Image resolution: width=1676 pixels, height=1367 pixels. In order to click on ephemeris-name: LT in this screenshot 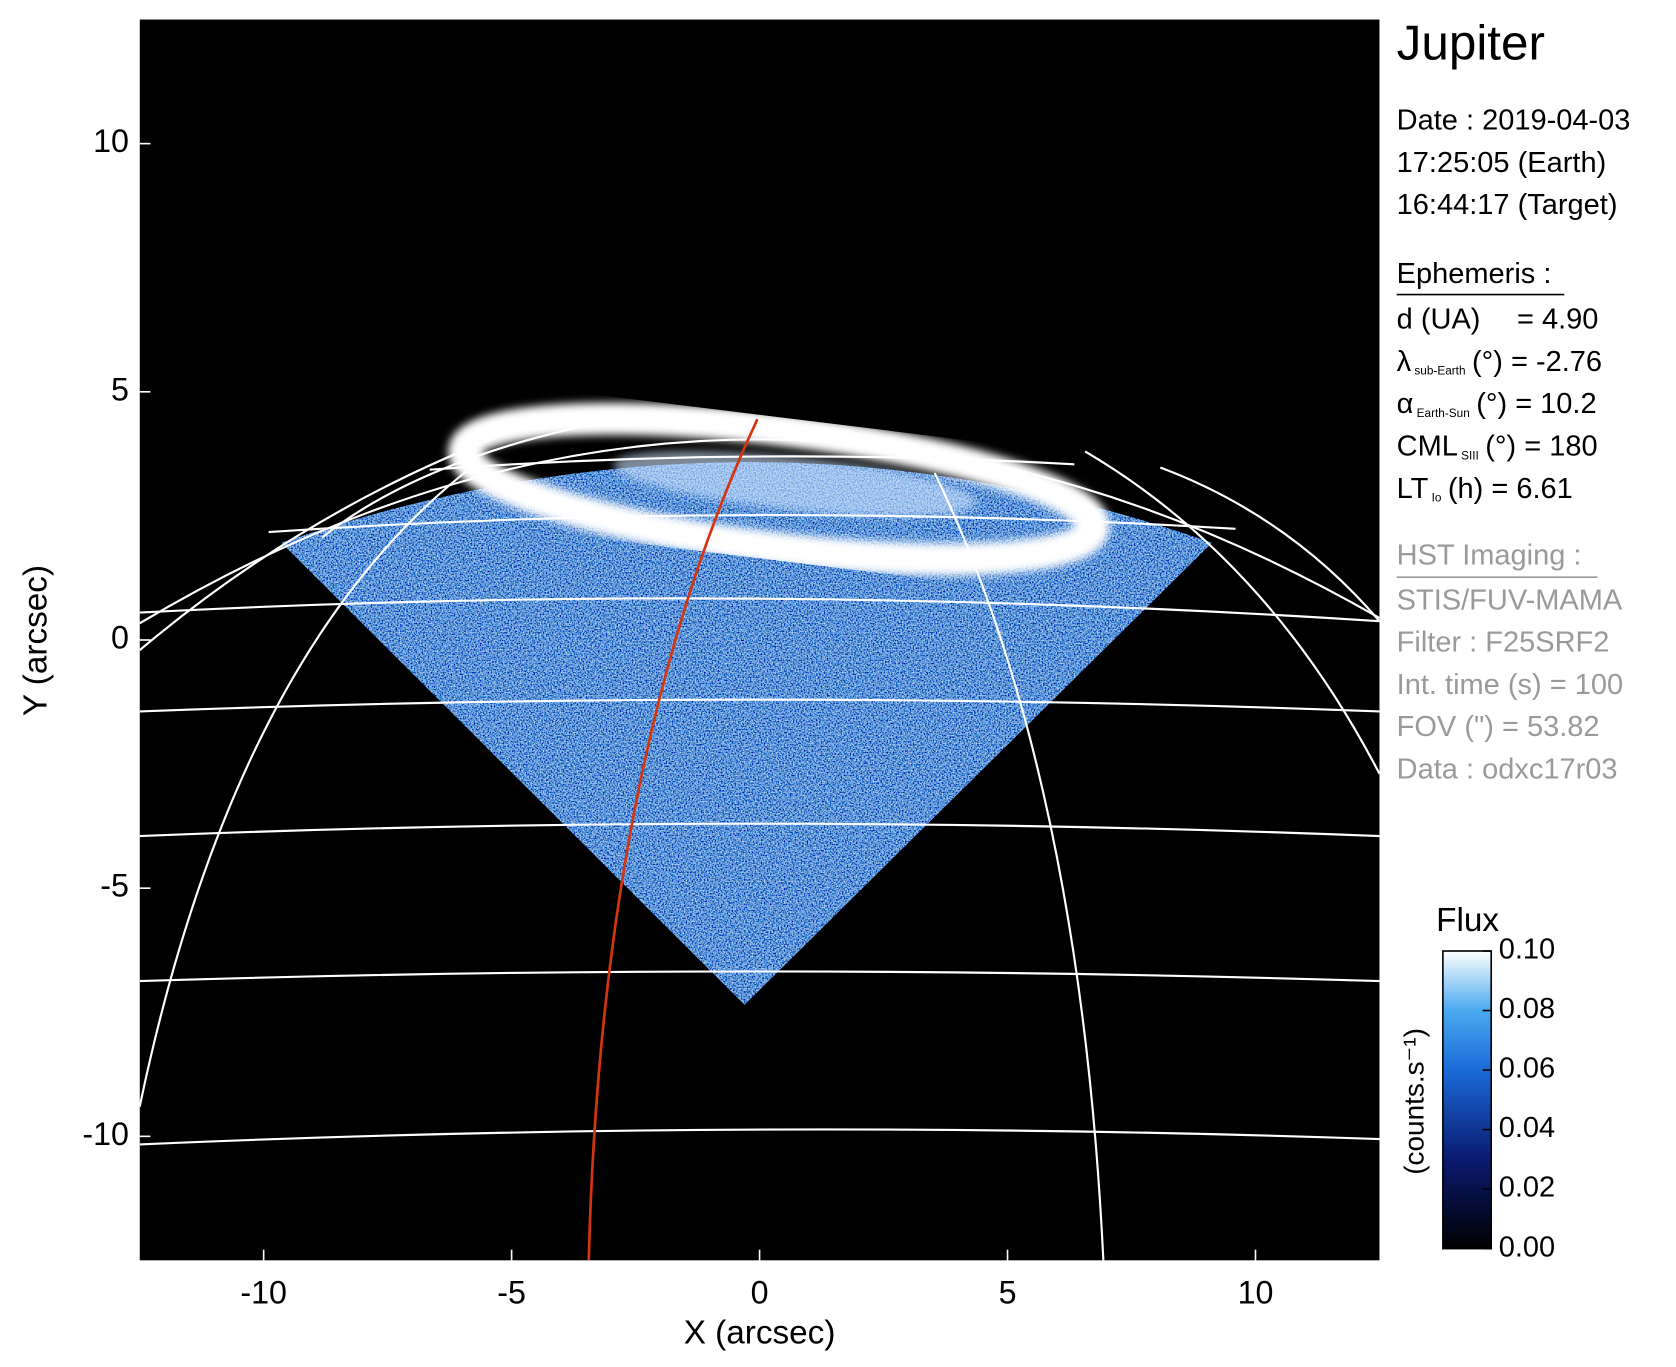, I will do `click(1413, 489)`.